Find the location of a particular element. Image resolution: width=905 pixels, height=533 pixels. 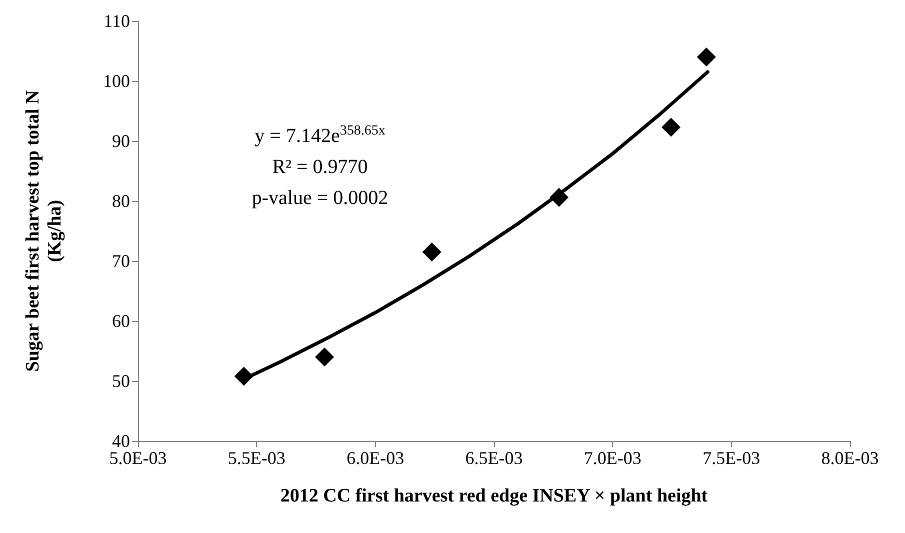

x-tick-label: 5.0E-03 is located at coordinates (138, 458).